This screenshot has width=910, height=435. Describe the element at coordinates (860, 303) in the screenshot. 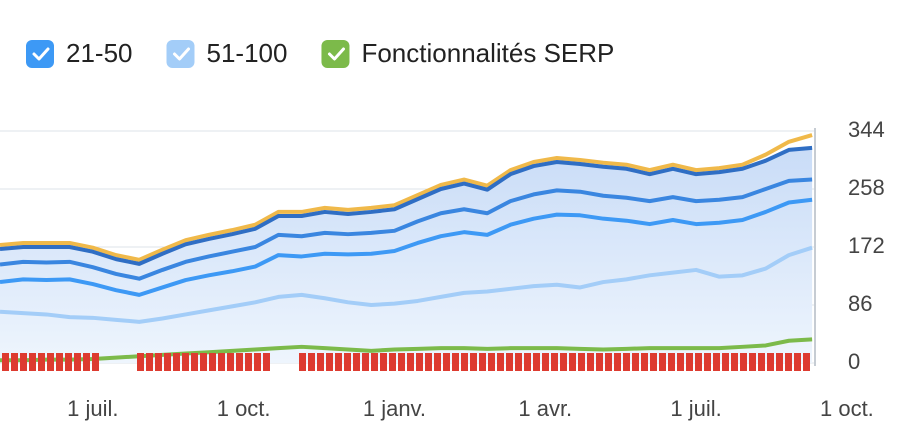

I see `y-tick-label: 86` at that location.